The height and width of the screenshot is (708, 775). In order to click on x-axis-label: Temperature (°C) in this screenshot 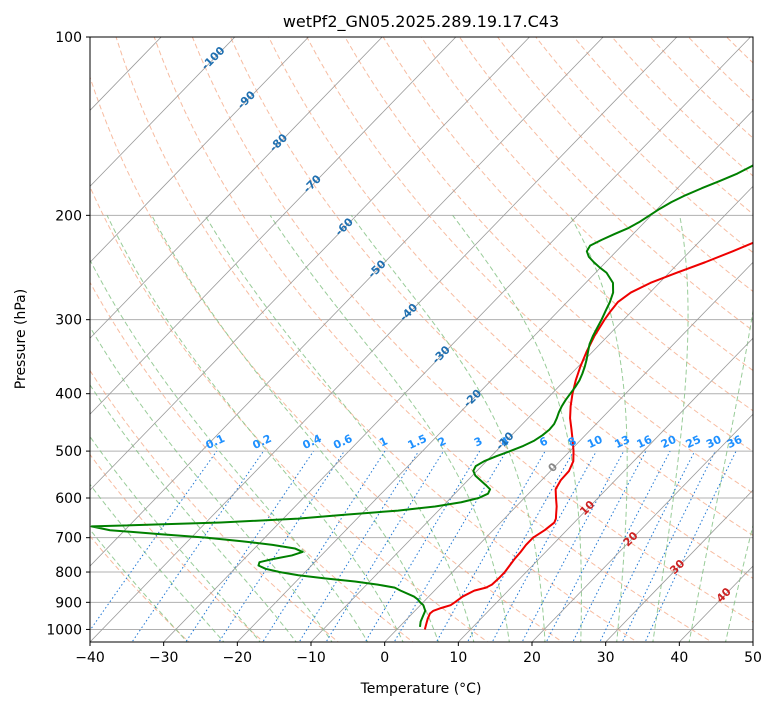, I will do `click(421, 689)`.